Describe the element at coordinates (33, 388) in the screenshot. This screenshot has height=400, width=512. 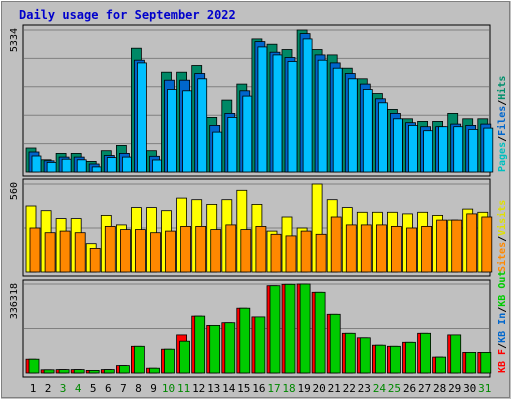
I see `day-label-1: 1` at that location.